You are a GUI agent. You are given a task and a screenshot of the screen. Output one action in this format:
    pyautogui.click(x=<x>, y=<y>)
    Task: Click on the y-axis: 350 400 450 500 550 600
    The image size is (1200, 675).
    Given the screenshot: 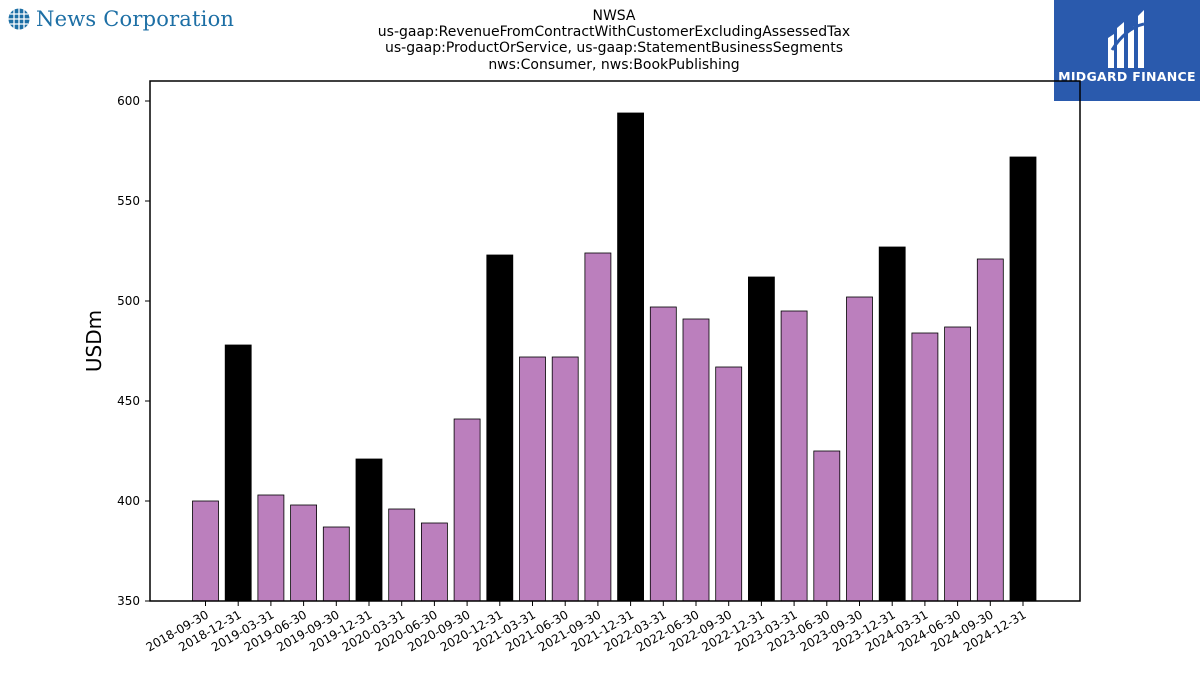 What is the action you would take?
    pyautogui.click(x=133, y=351)
    